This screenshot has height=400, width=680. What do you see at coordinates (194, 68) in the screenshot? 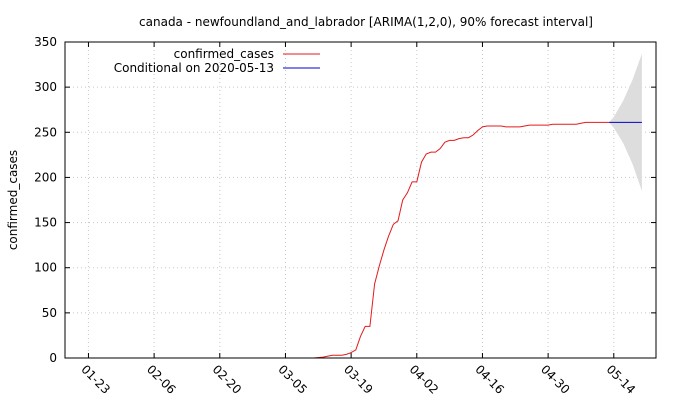
I see `legend-label-1: Conditional on 2020-05-13` at bounding box center [194, 68].